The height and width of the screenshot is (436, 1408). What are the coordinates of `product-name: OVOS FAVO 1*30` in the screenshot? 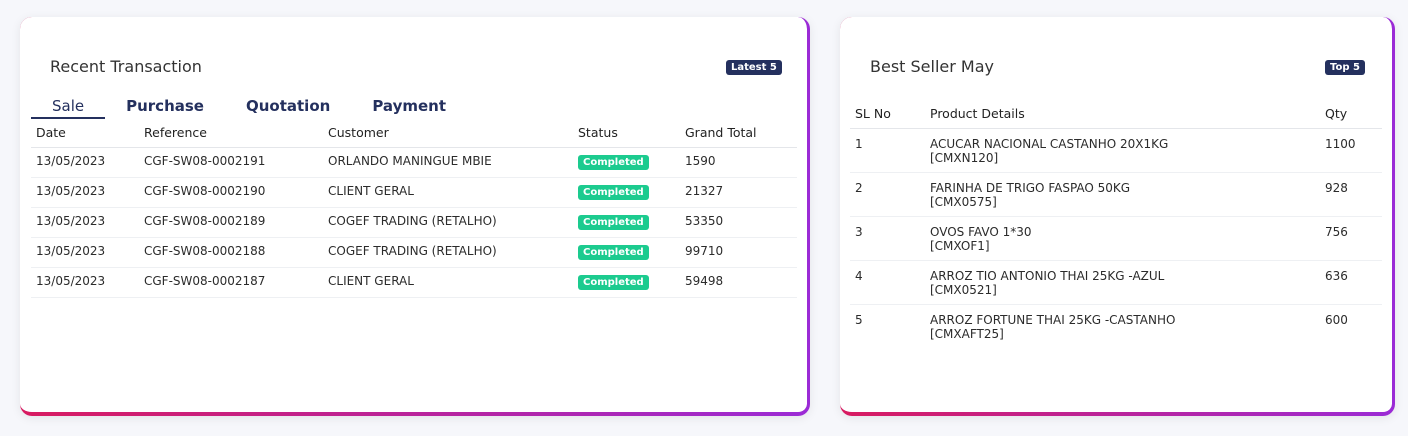 It's located at (981, 232).